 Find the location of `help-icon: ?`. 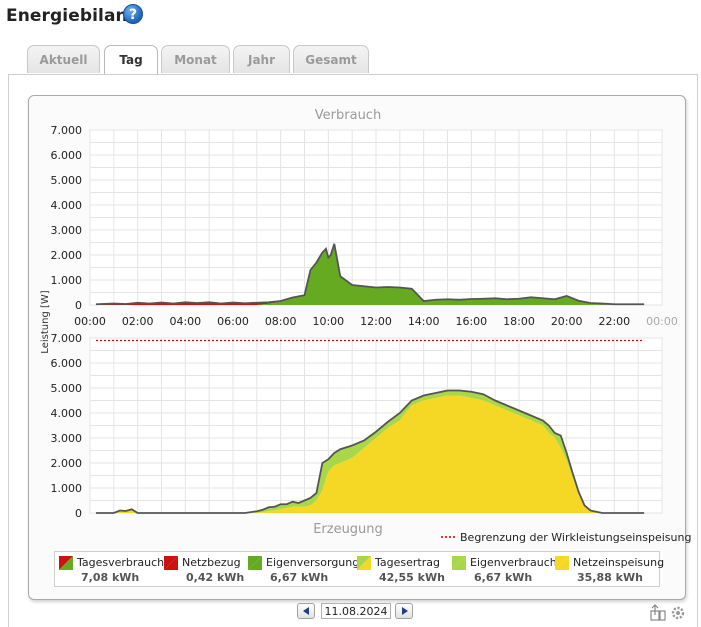

help-icon: ? is located at coordinates (133, 14).